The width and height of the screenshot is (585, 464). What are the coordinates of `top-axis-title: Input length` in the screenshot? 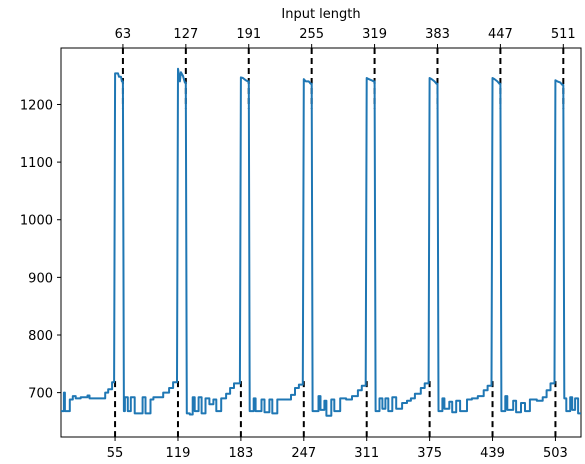 It's located at (320, 14).